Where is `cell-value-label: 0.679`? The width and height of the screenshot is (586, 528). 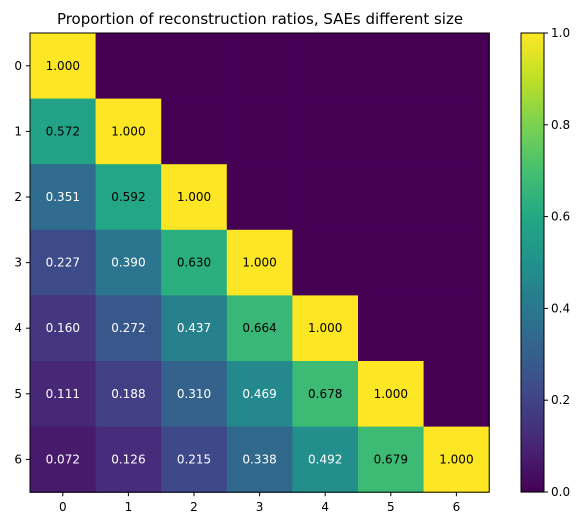
cell-value-label: 0.679 is located at coordinates (391, 459).